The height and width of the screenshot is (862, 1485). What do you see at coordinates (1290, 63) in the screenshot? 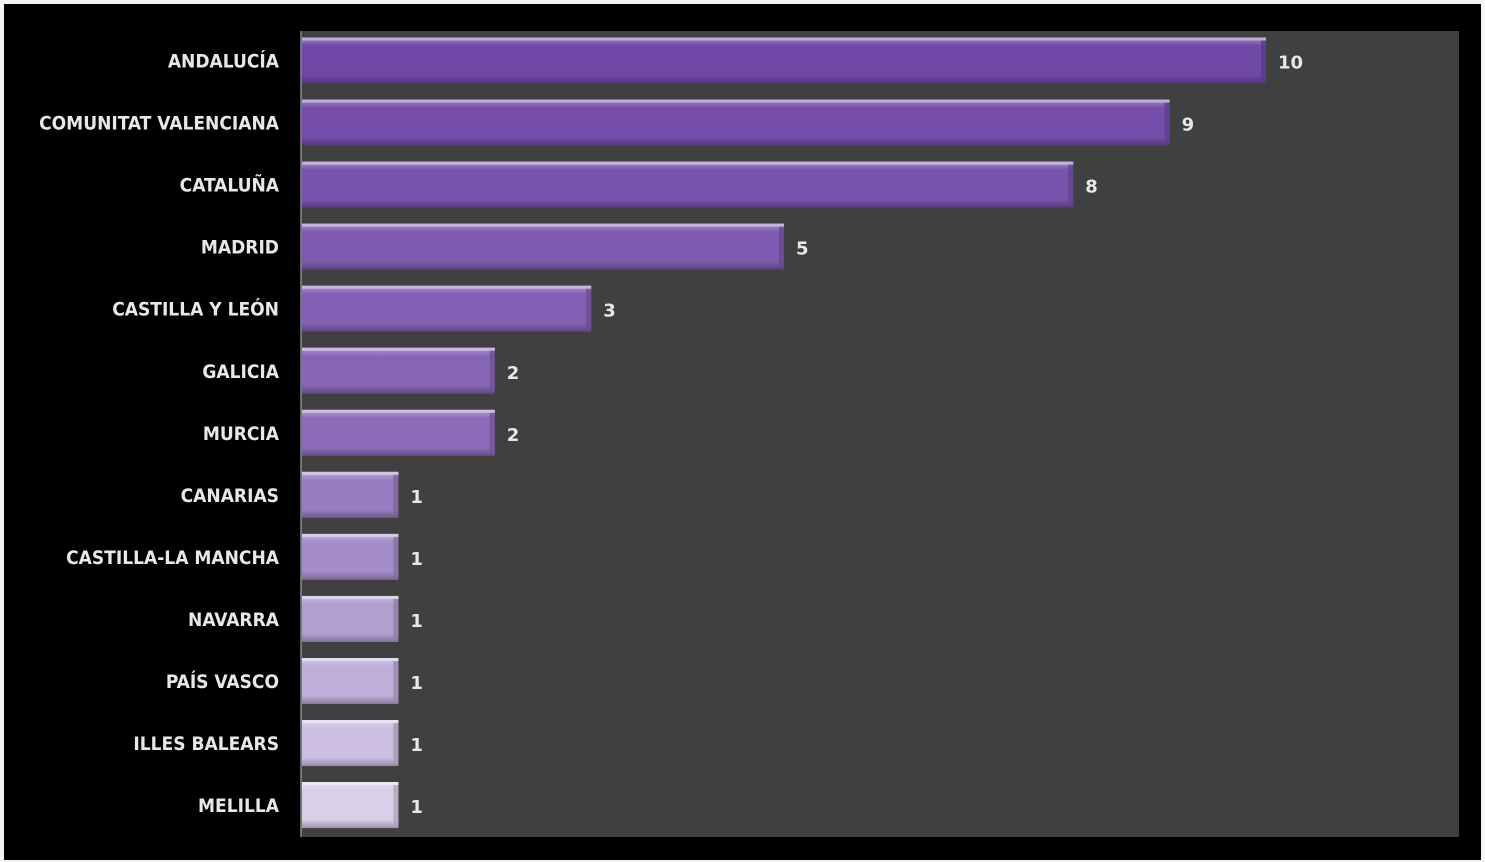
I see `value-label: 10` at bounding box center [1290, 63].